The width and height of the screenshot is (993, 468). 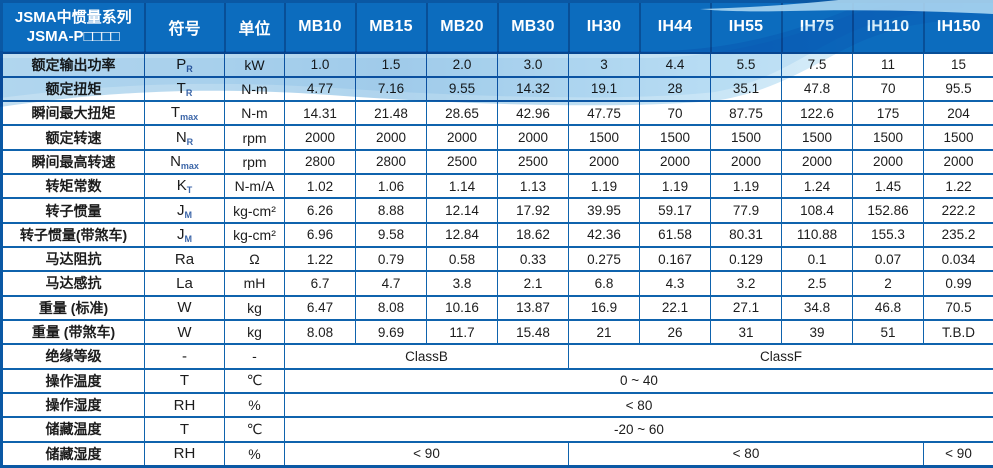 What do you see at coordinates (391, 234) in the screenshot?
I see `cell-value: 9.58` at bounding box center [391, 234].